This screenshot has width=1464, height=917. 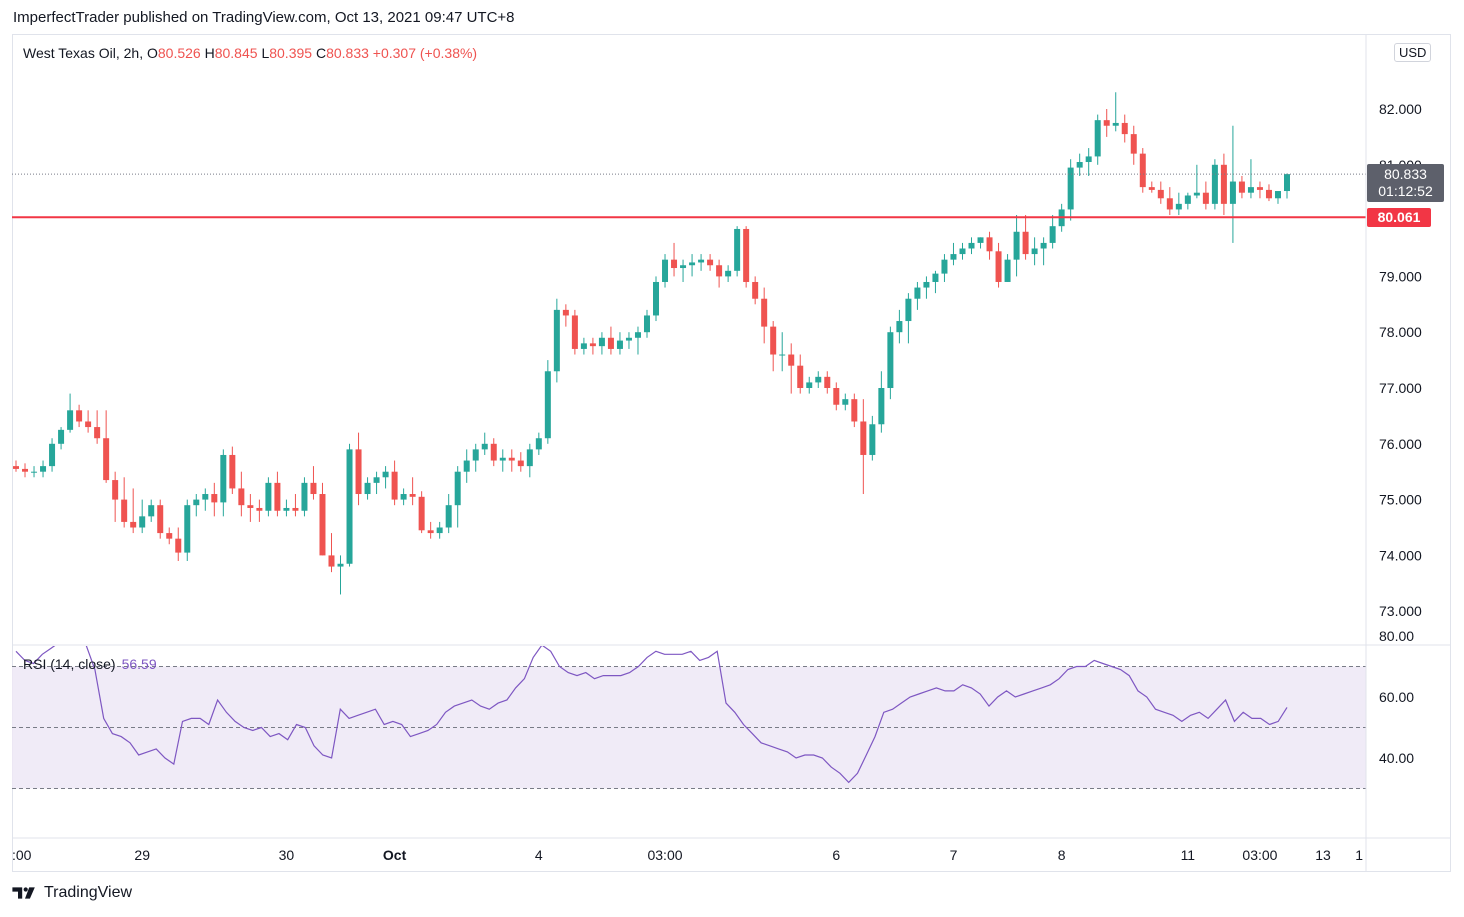 I want to click on time-tick-label: 11, so click(x=1188, y=855).